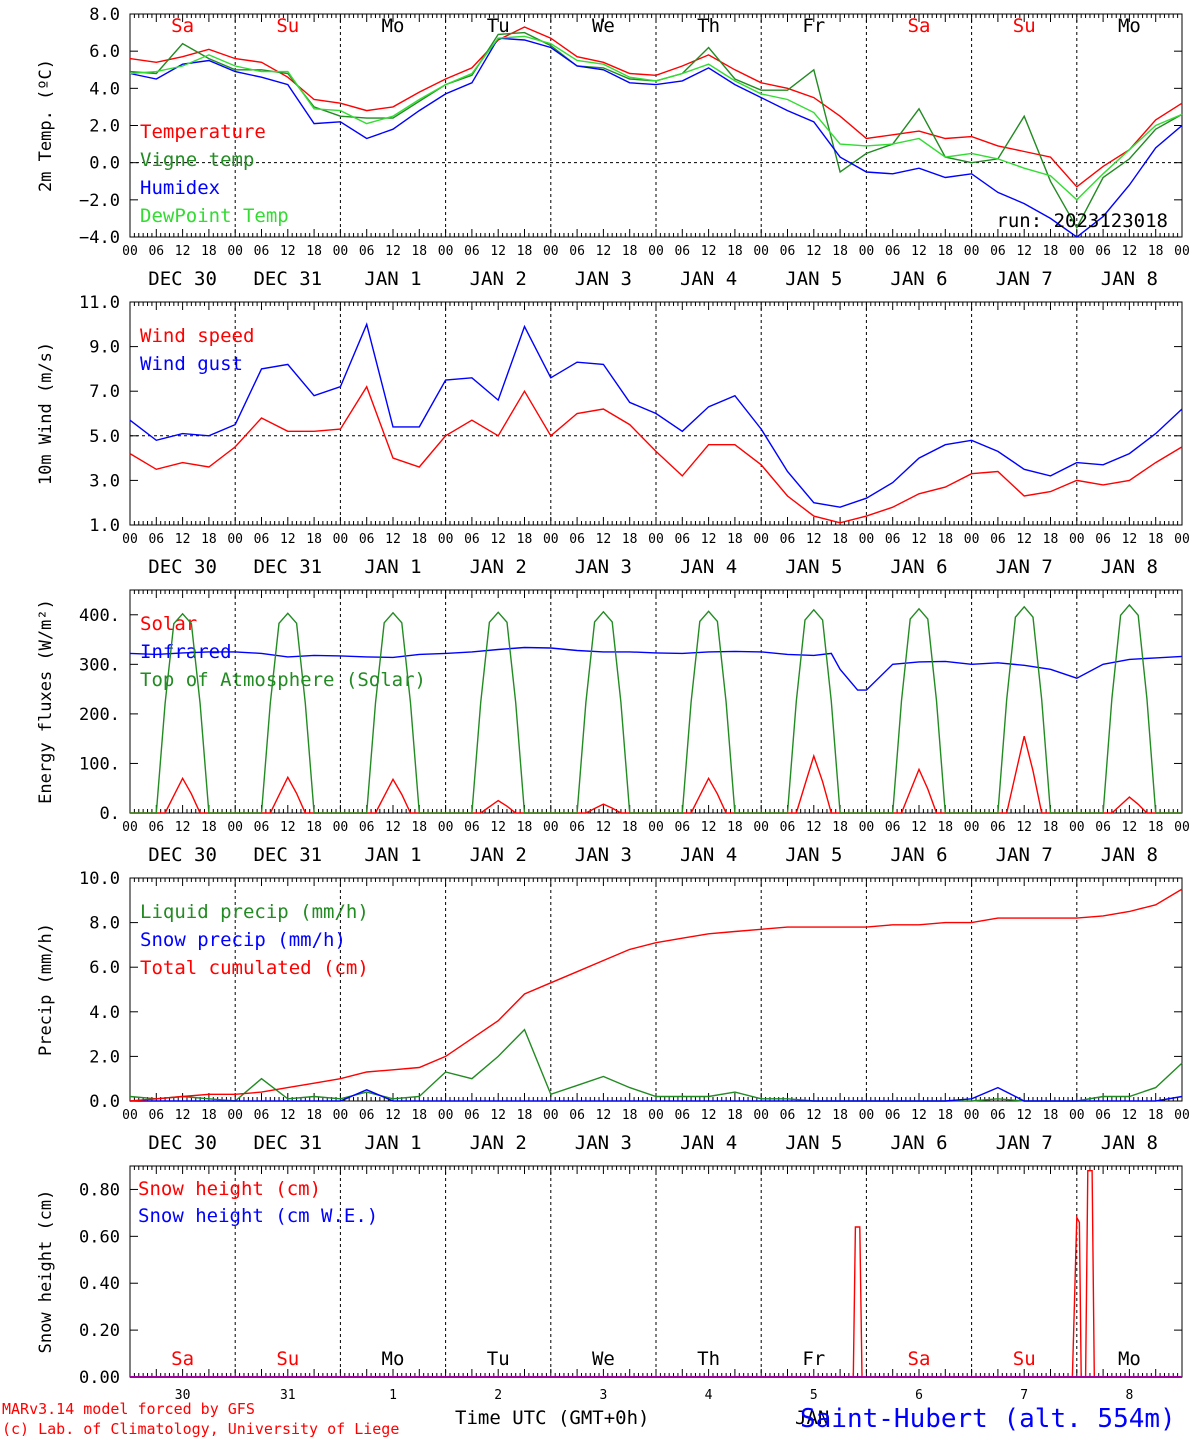  What do you see at coordinates (656, 995) in the screenshot?
I see `series-line-total-cumulated-cm-` at bounding box center [656, 995].